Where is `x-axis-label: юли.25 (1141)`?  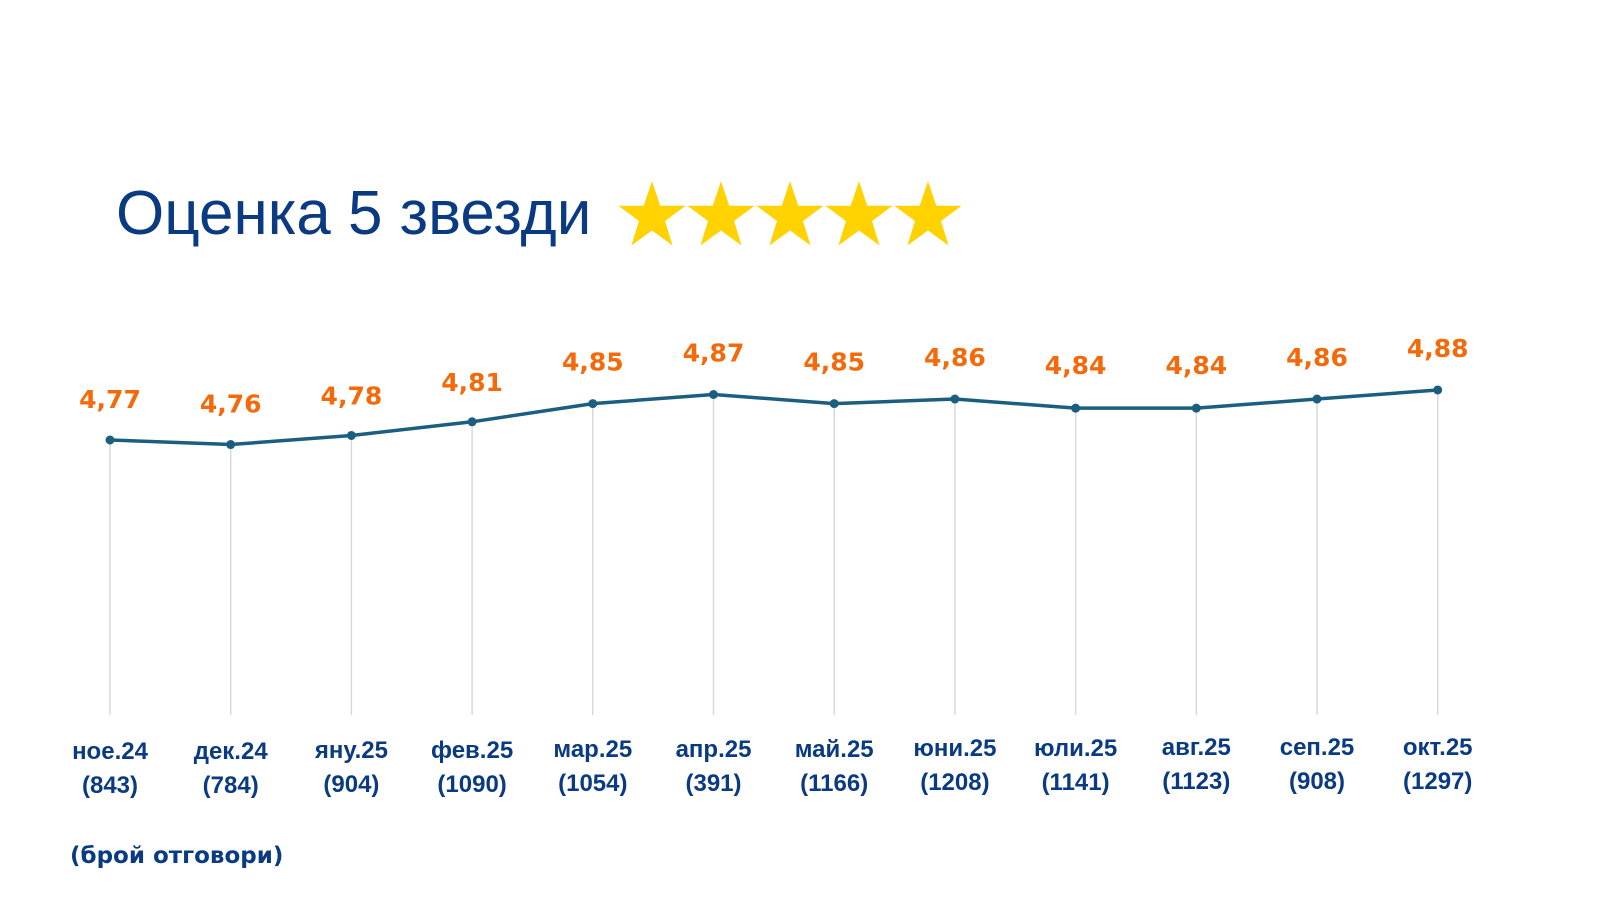 x-axis-label: юли.25 (1141) is located at coordinates (1076, 766).